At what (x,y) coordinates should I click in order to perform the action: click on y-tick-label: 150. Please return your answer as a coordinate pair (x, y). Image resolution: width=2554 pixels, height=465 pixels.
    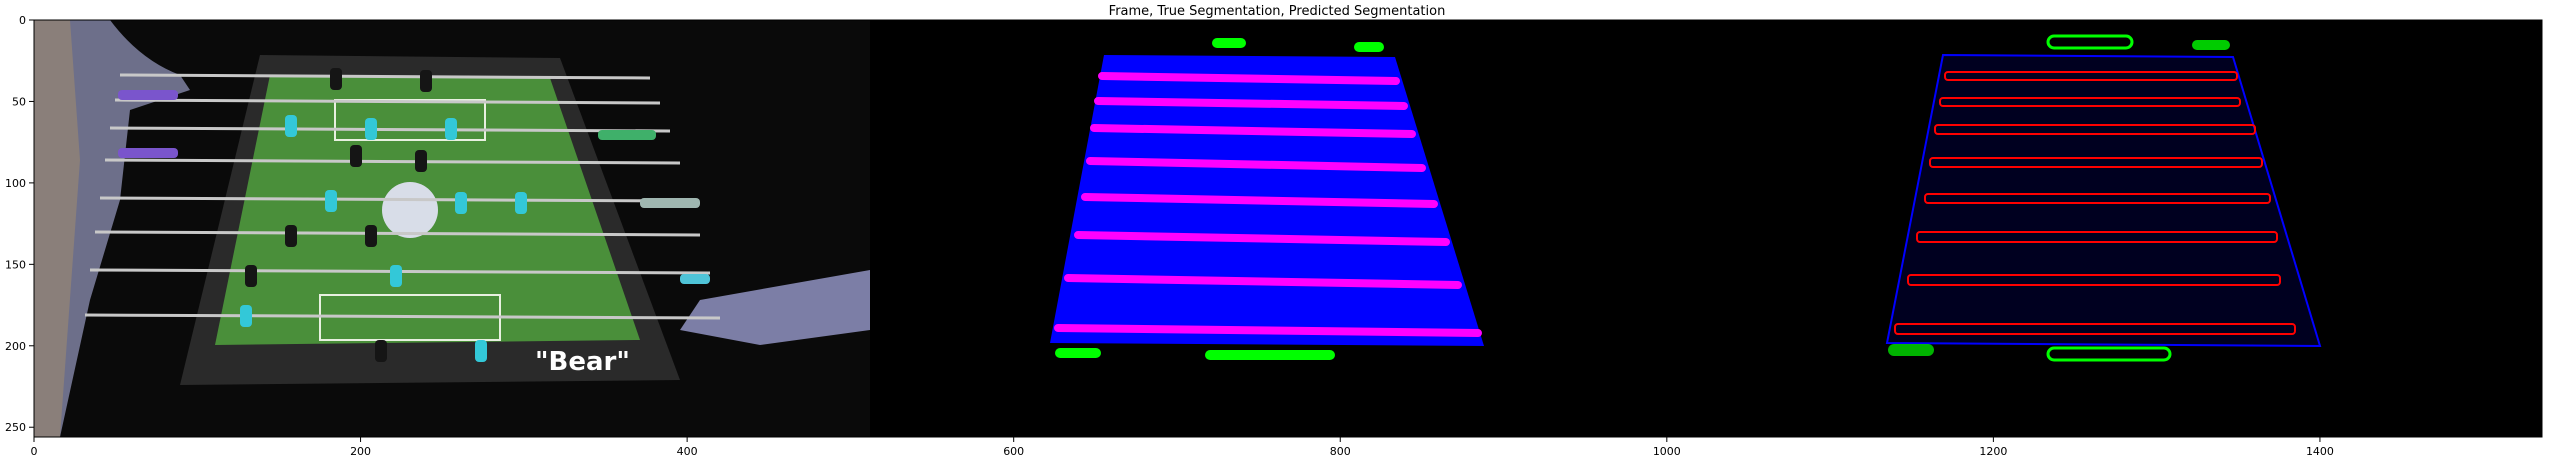
    Looking at the image, I should click on (15, 264).